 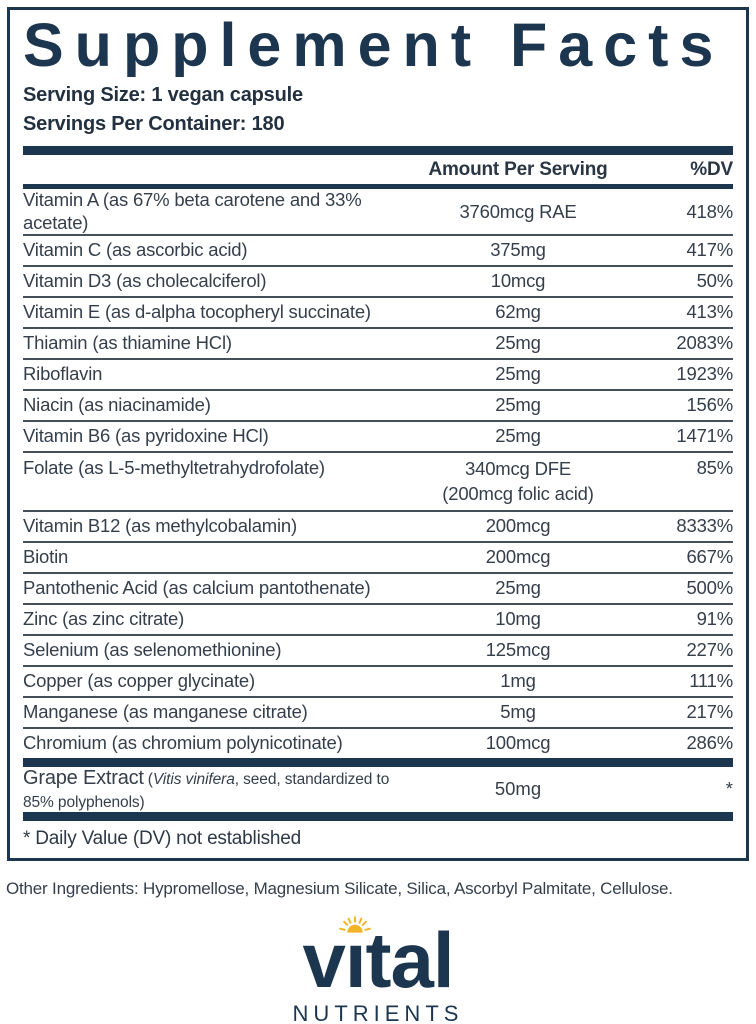 I want to click on nutrient-amount-line1: 62mg, so click(x=518, y=312).